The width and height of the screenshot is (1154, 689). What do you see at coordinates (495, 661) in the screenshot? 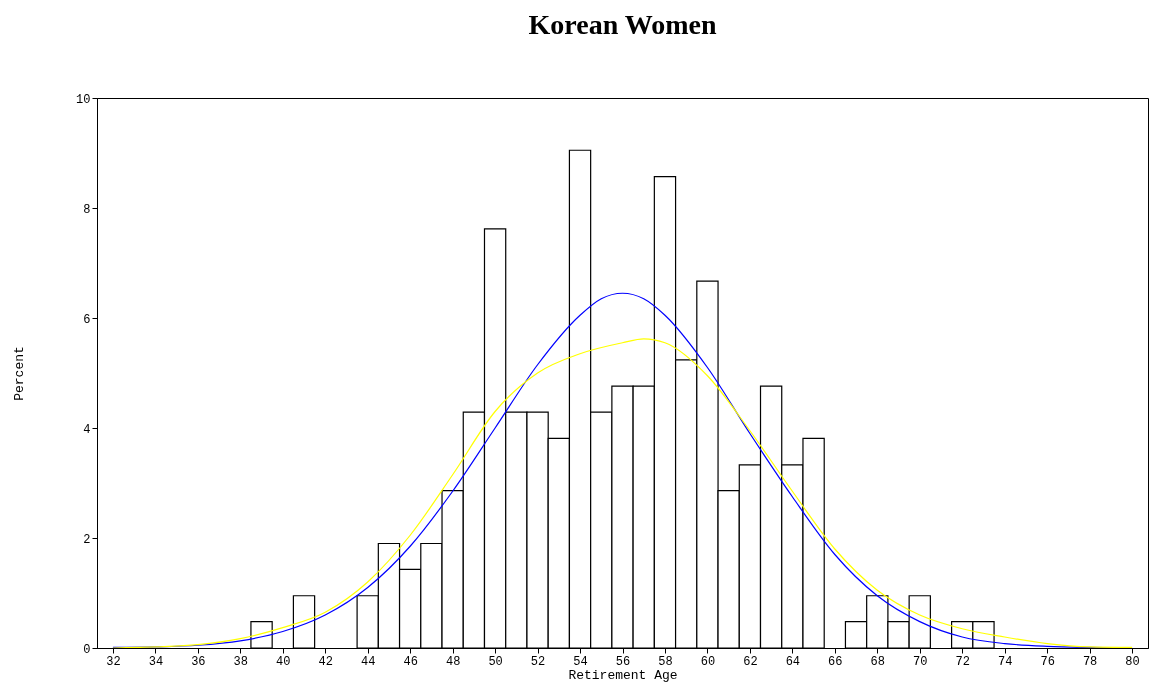
I see `x-tick-label: 50` at bounding box center [495, 661].